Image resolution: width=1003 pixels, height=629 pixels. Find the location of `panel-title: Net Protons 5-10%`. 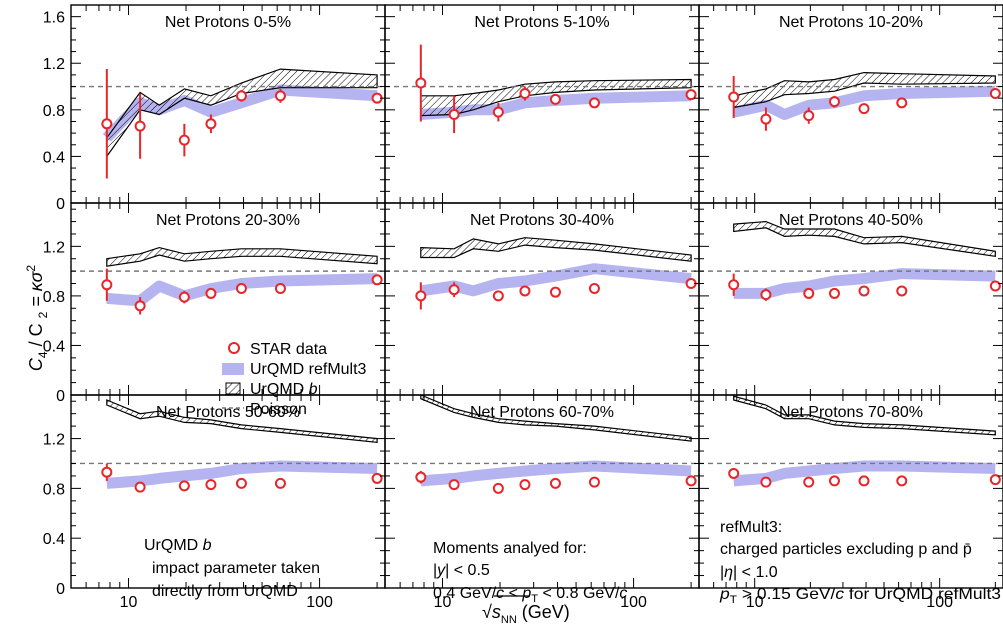

panel-title: Net Protons 5-10% is located at coordinates (541, 22).